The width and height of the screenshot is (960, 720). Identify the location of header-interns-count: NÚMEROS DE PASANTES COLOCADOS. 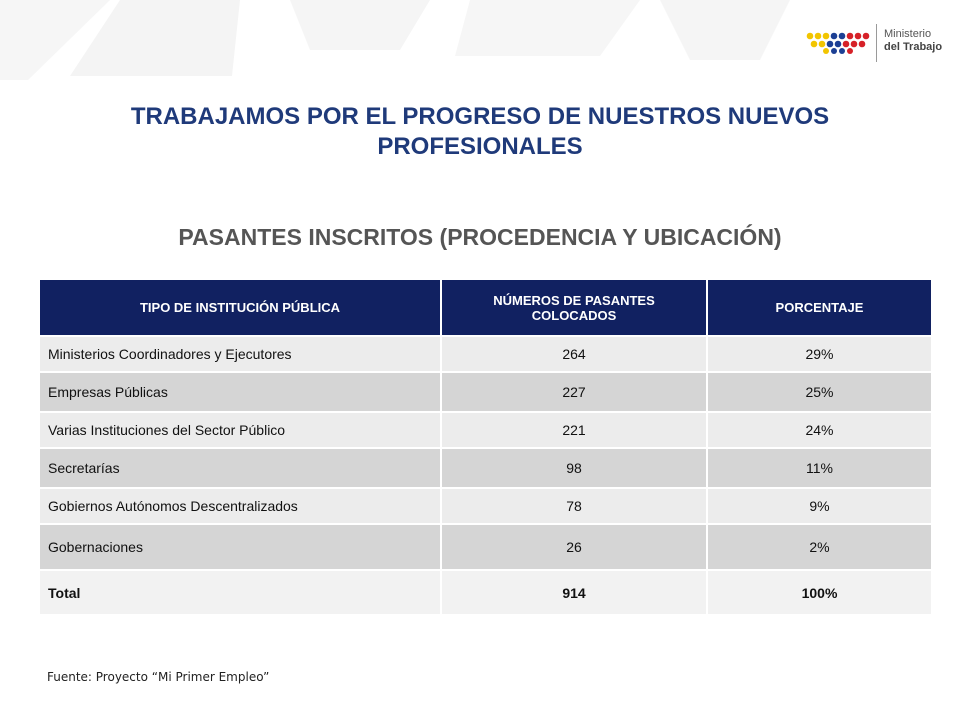
(574, 308).